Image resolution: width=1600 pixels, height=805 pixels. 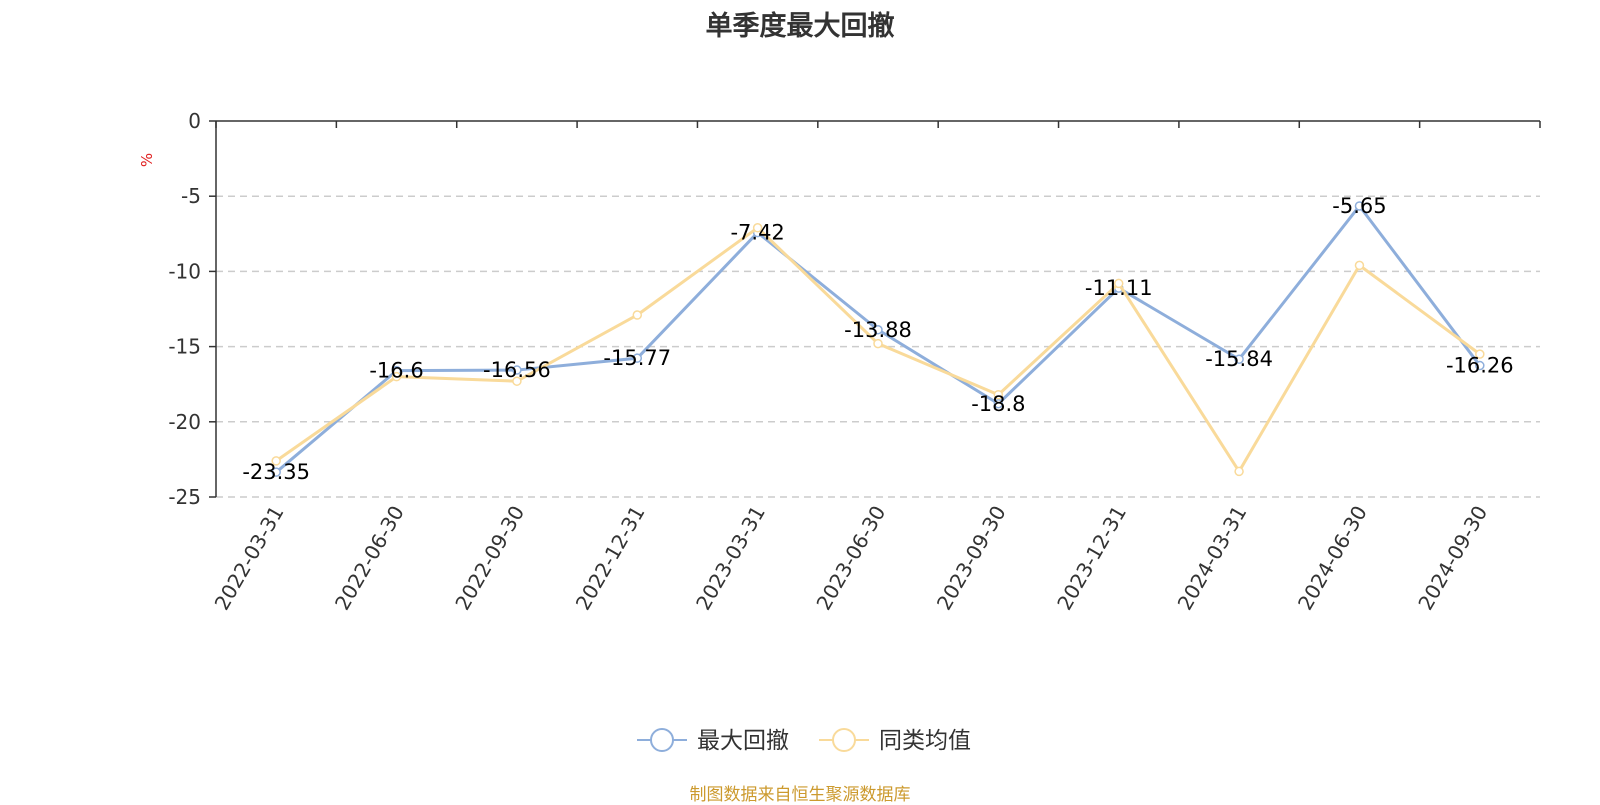 I want to click on x-tick-label: 2023-12-31, so click(x=1091, y=558).